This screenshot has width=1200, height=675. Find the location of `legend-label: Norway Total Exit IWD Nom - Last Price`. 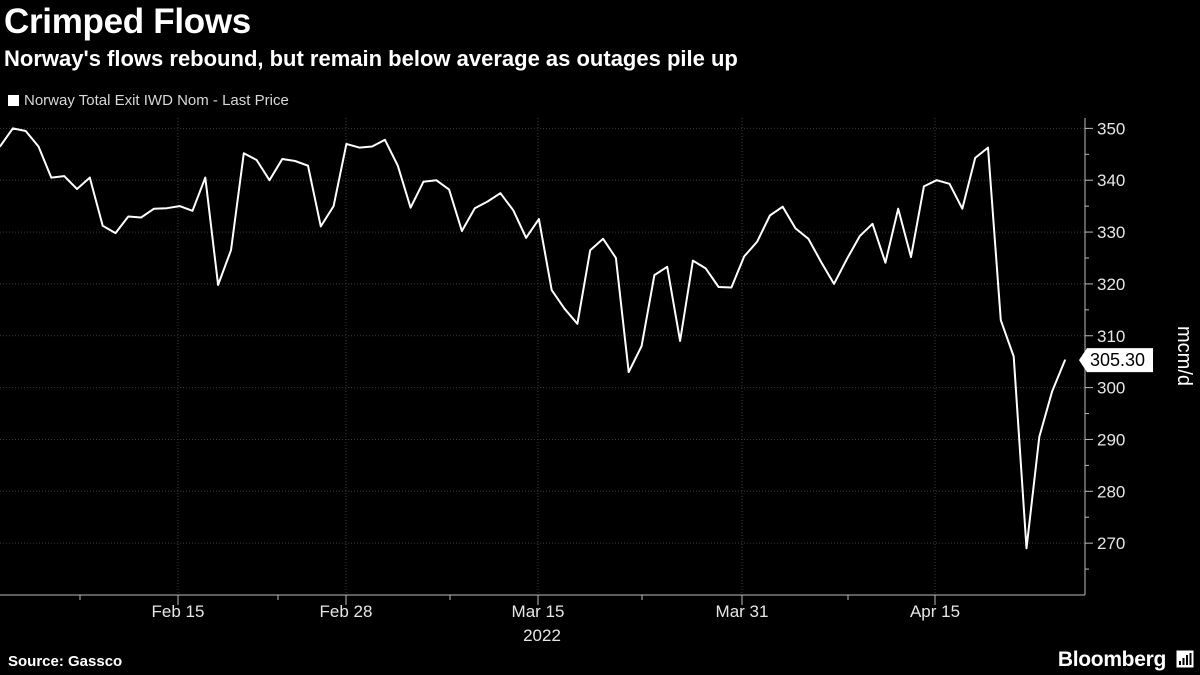

legend-label: Norway Total Exit IWD Nom - Last Price is located at coordinates (156, 100).